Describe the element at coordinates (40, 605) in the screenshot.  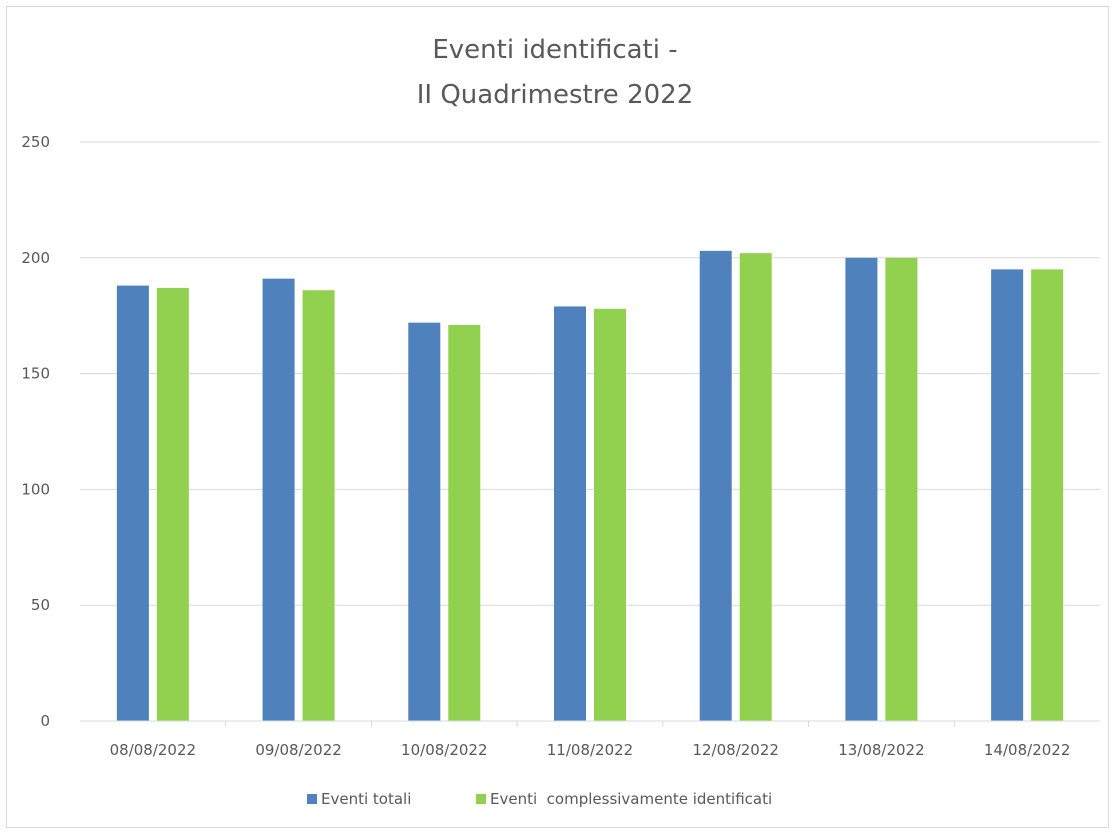
I see `y-tick-label: 50` at that location.